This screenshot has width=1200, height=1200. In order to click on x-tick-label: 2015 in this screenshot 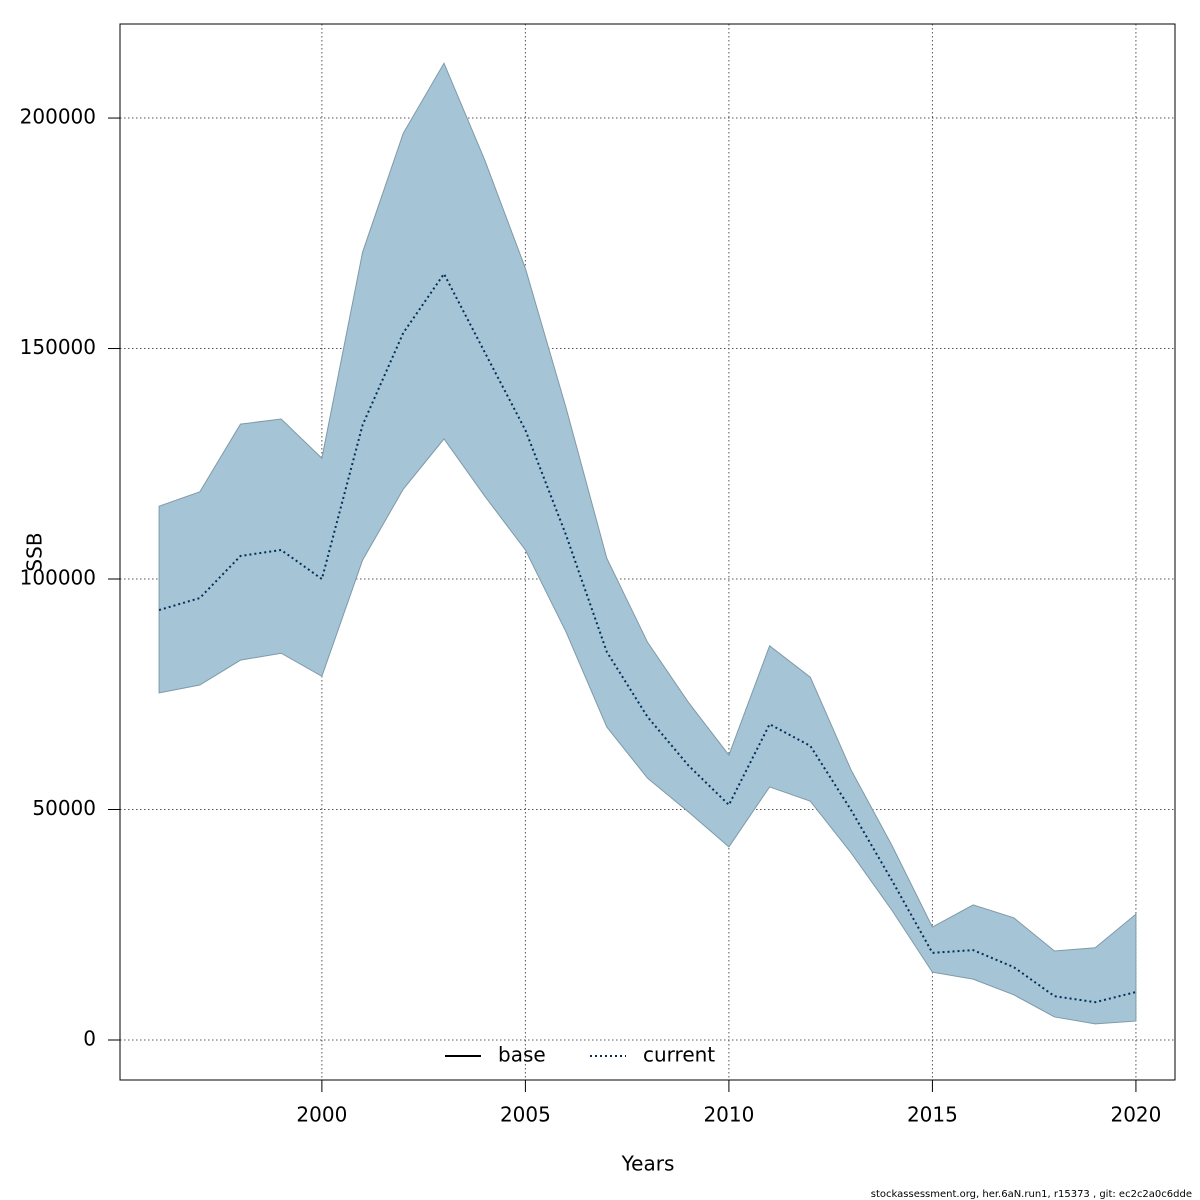, I will do `click(932, 1115)`.